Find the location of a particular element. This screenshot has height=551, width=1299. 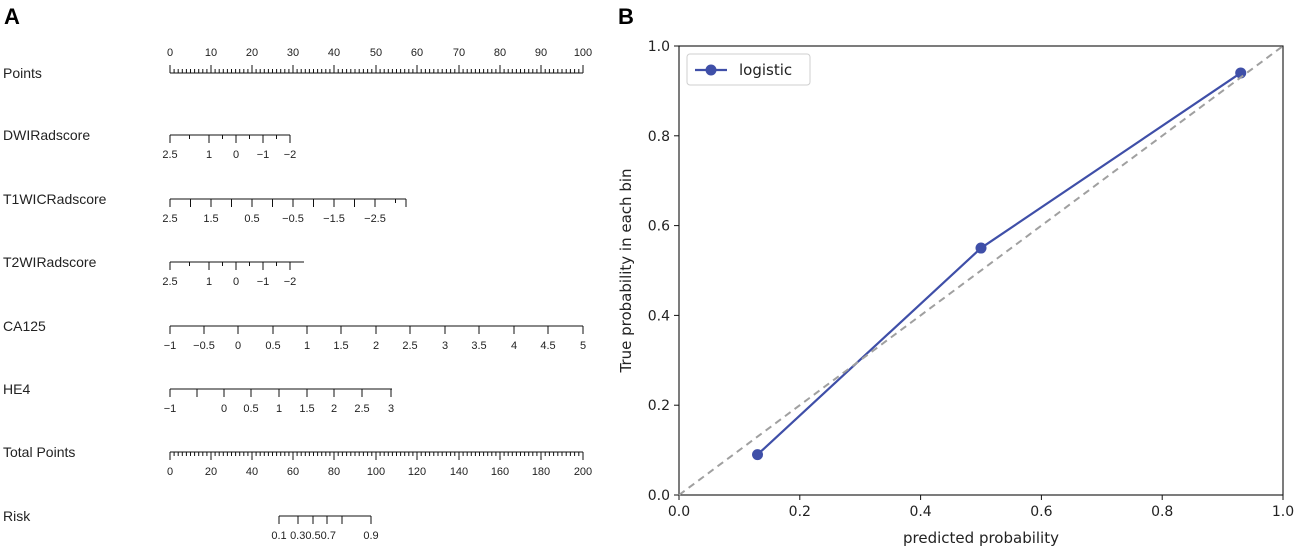

y-tick-label: 0.8 is located at coordinates (659, 137).